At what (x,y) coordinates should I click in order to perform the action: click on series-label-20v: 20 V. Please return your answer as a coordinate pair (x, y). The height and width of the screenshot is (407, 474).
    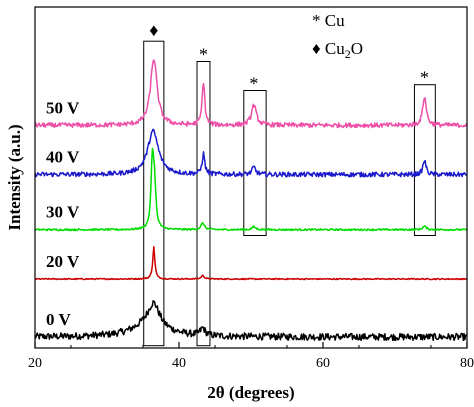
    Looking at the image, I should click on (63, 261).